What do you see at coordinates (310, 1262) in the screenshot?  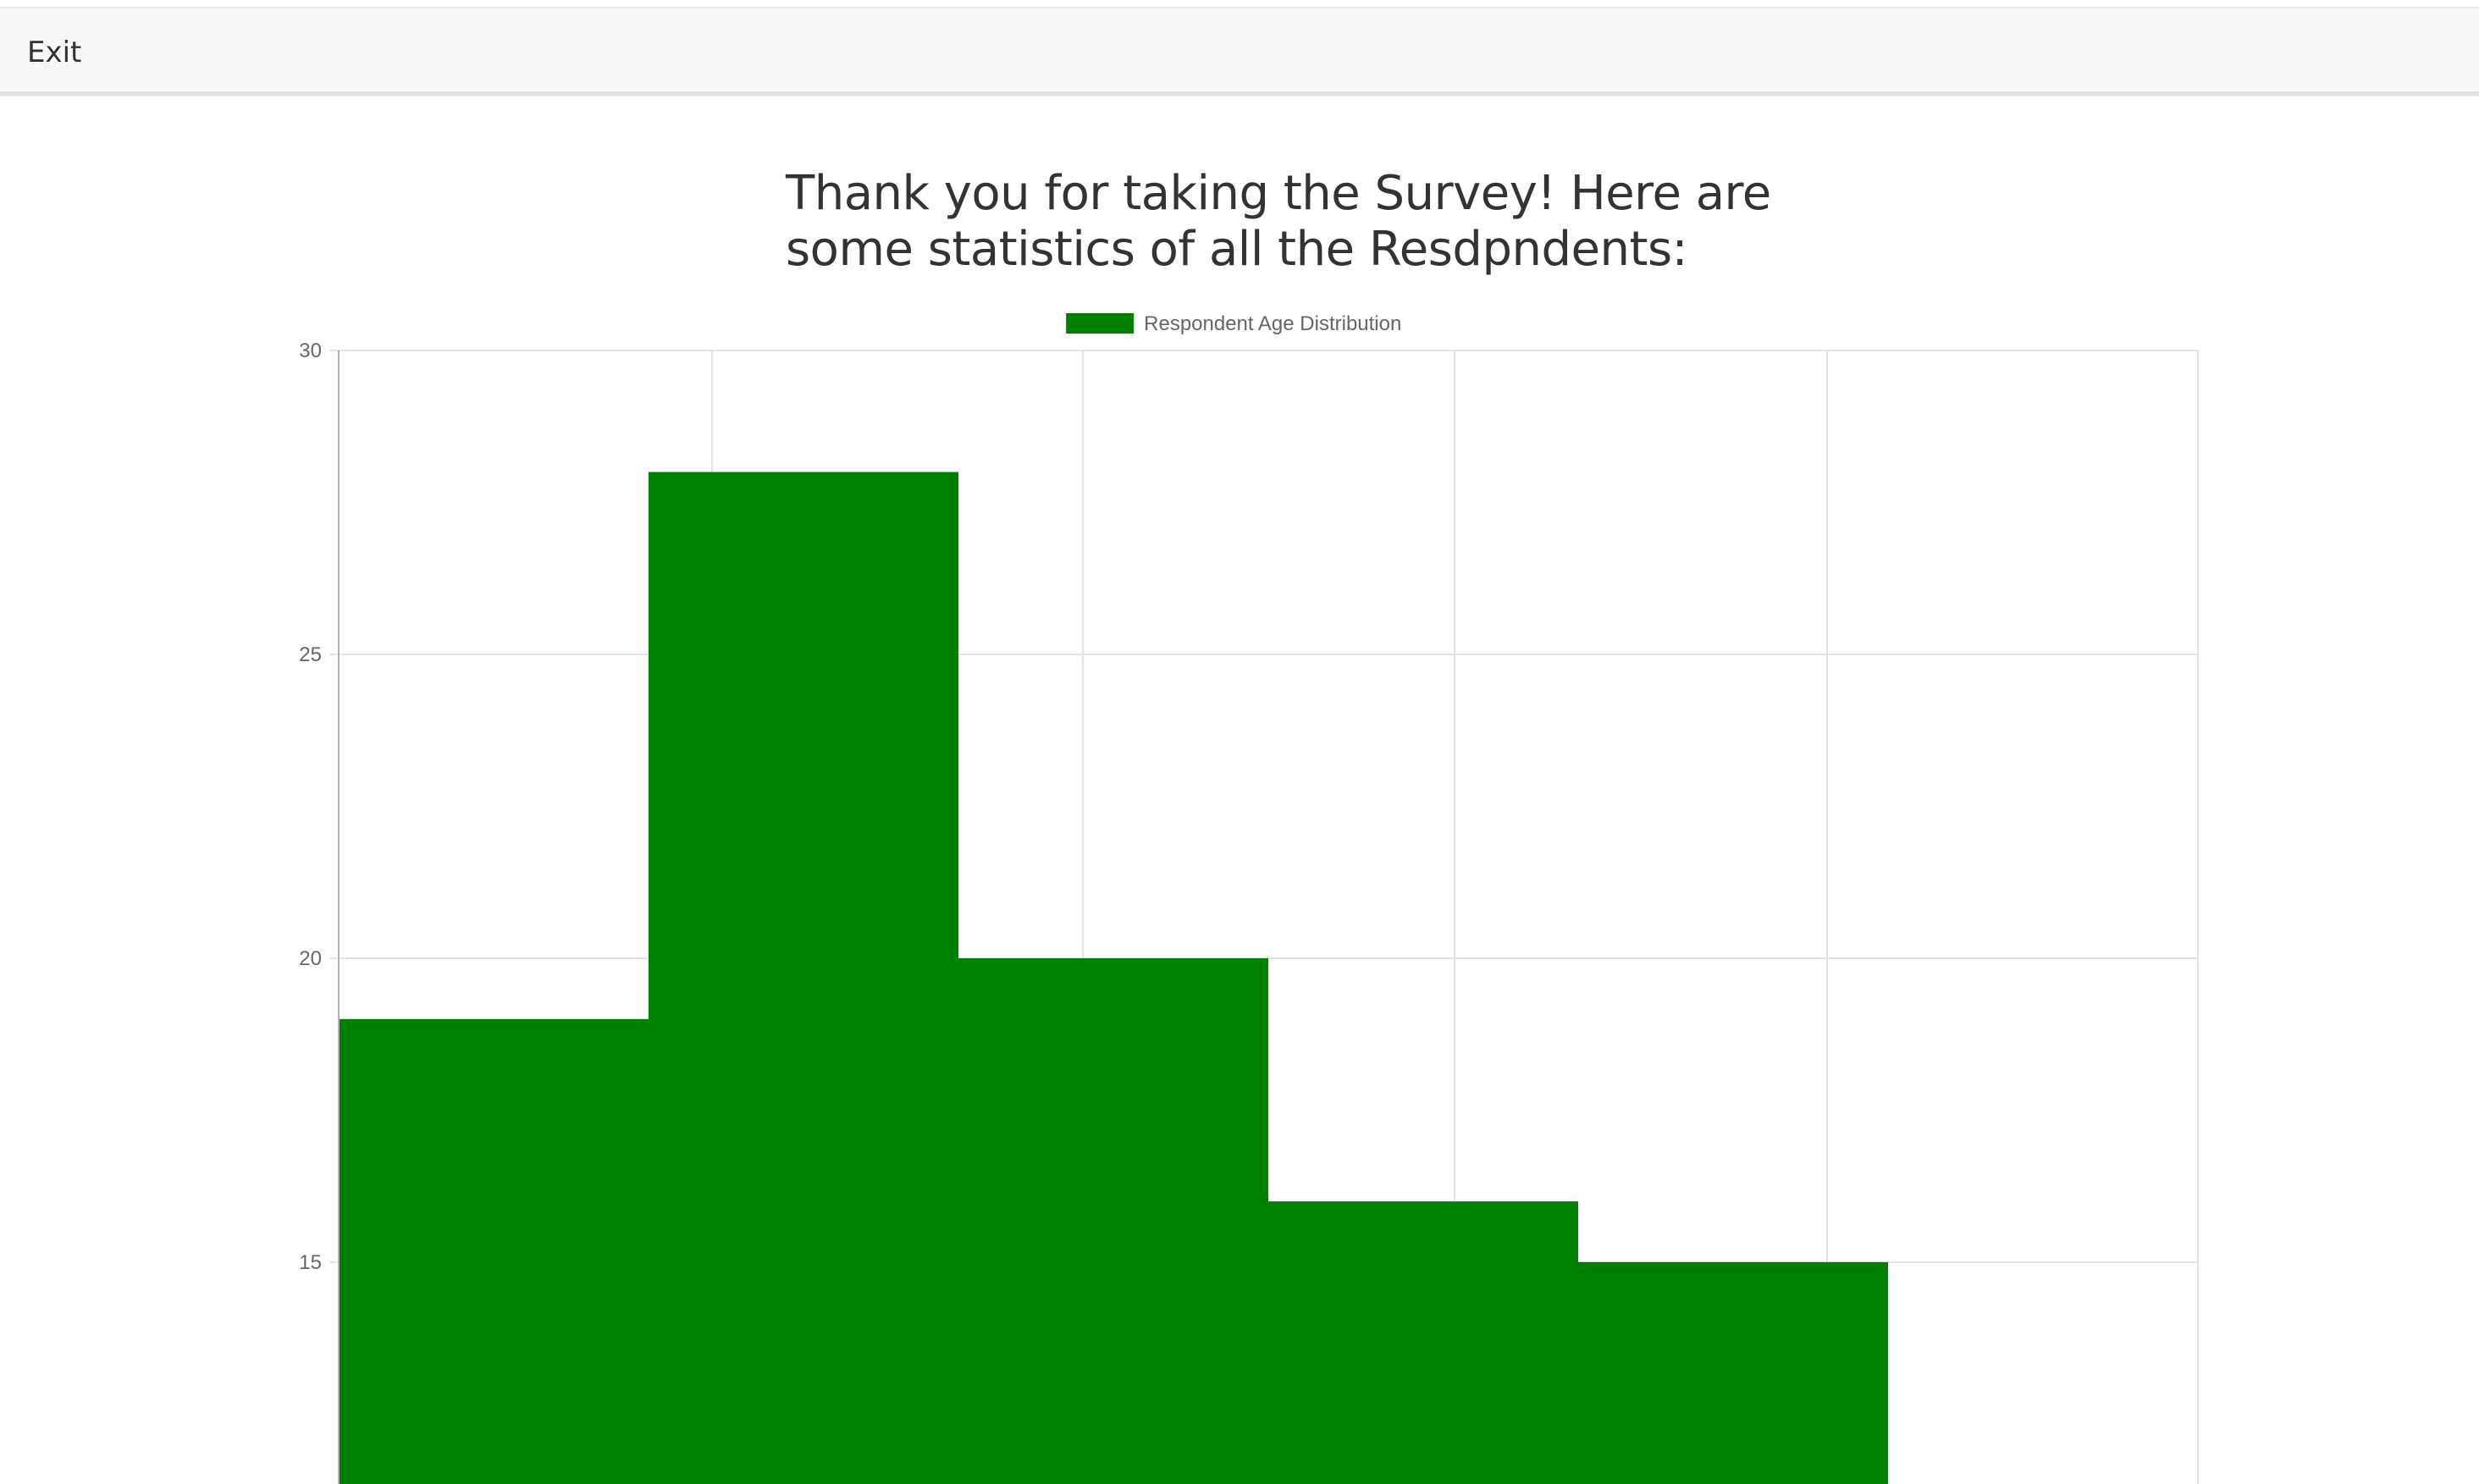 I see `y-tick-label: 15` at bounding box center [310, 1262].